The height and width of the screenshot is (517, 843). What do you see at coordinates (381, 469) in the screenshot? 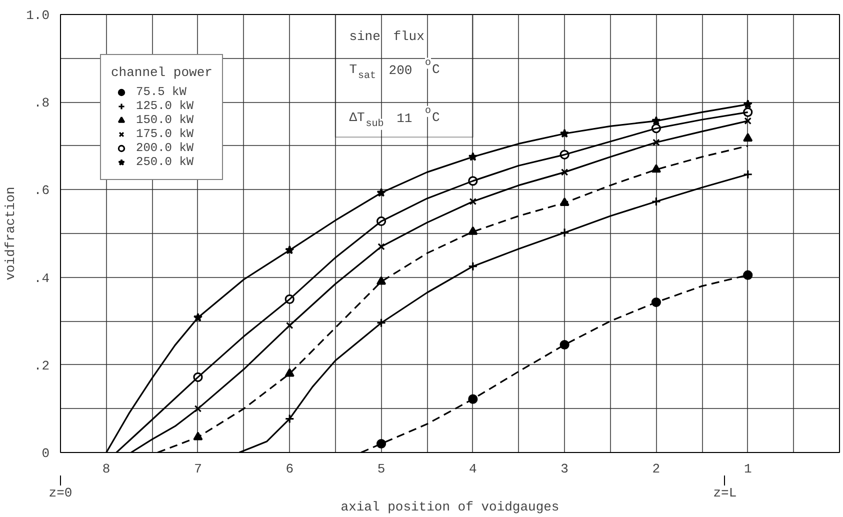
I see `x-tick-label: 5` at bounding box center [381, 469].